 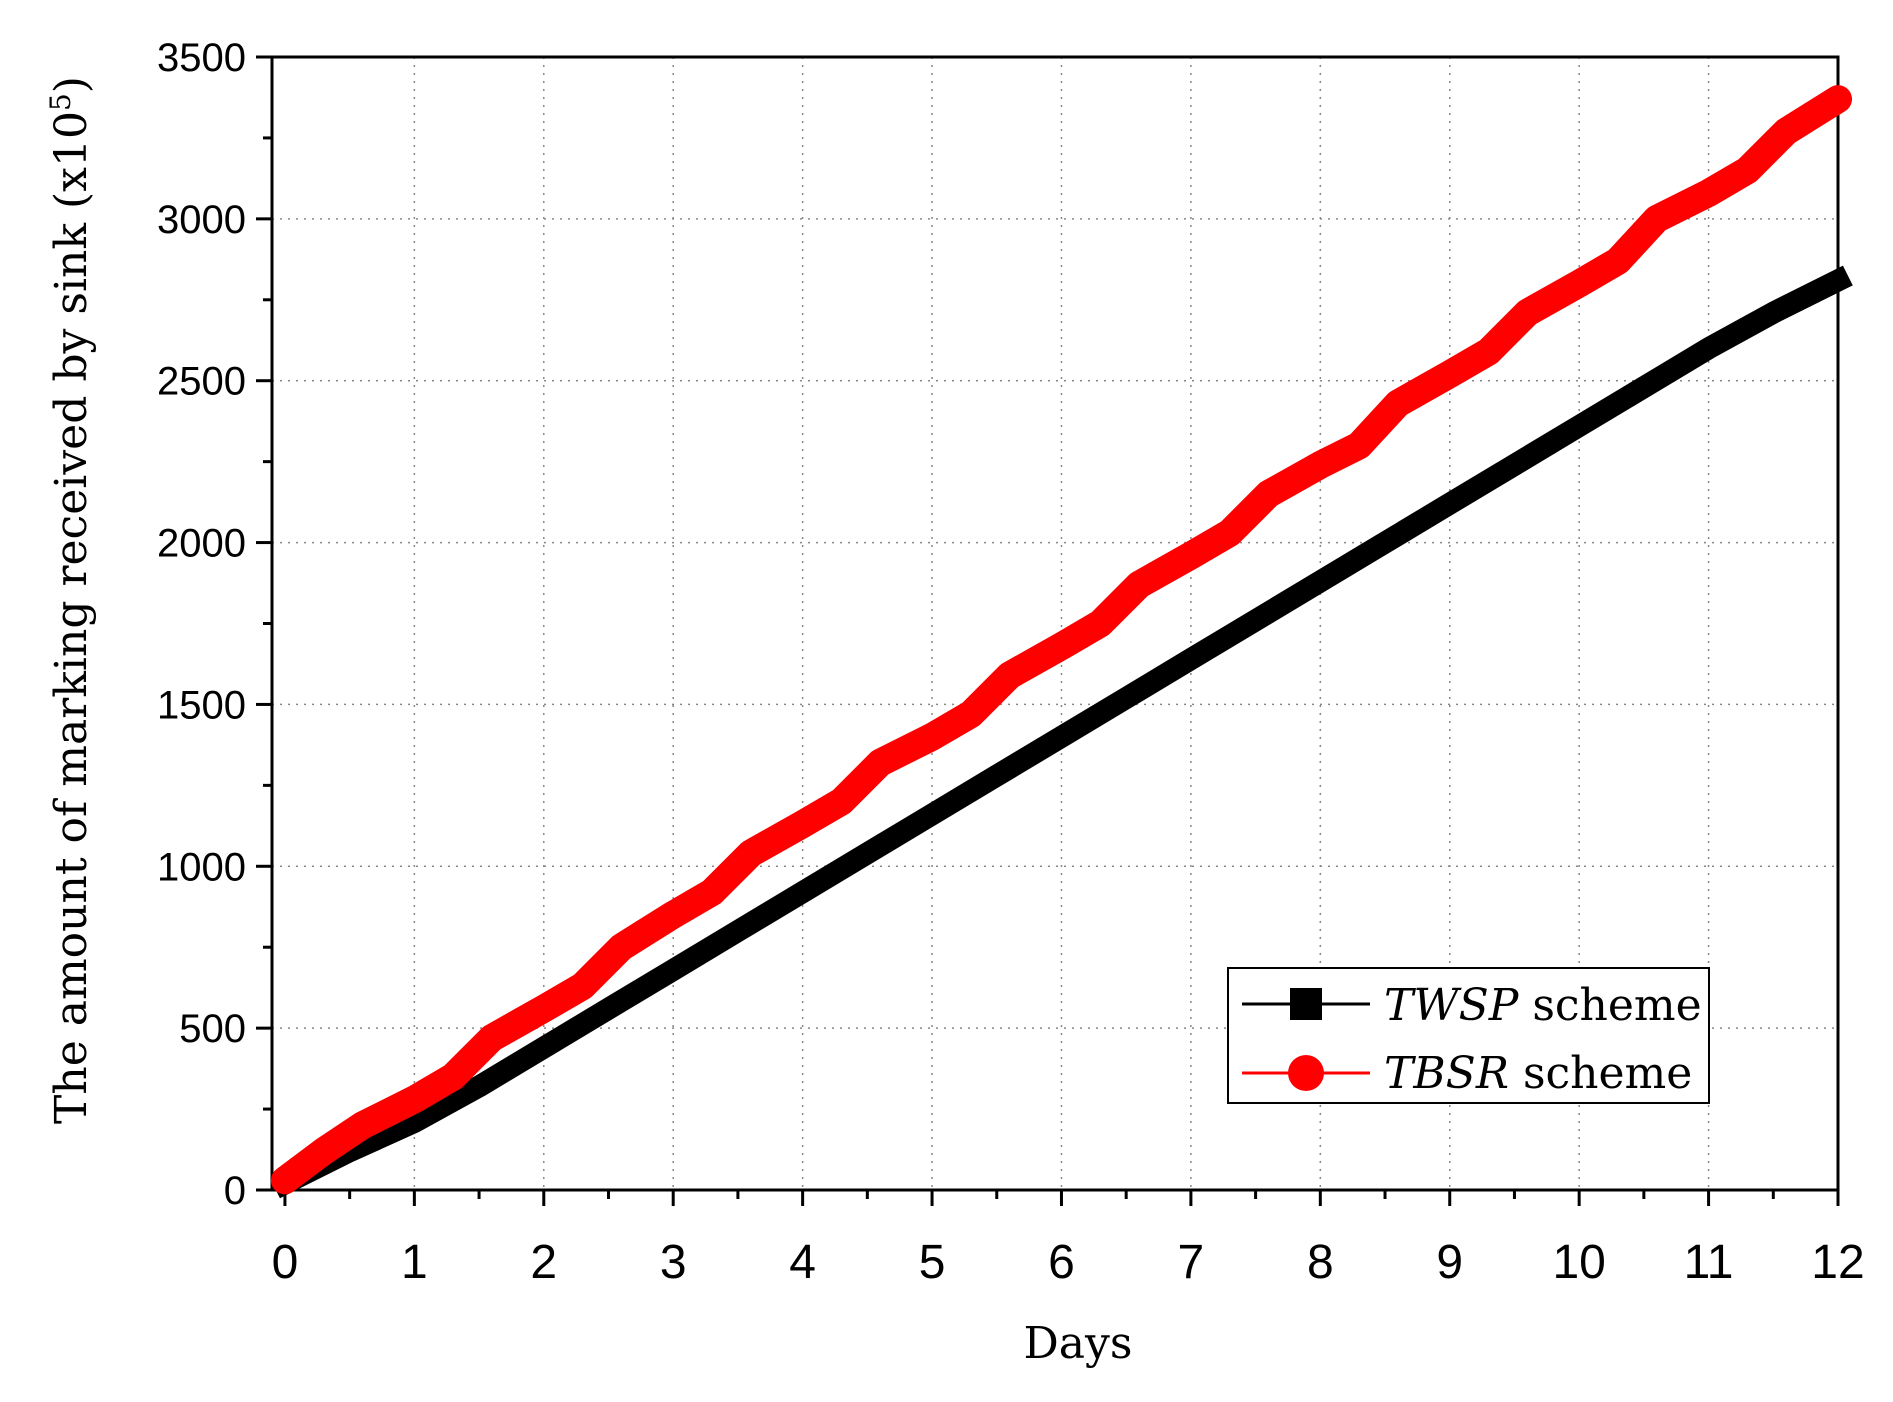 What do you see at coordinates (1600, 1073) in the screenshot?
I see `legend-label-tbsr-rest: scheme` at bounding box center [1600, 1073].